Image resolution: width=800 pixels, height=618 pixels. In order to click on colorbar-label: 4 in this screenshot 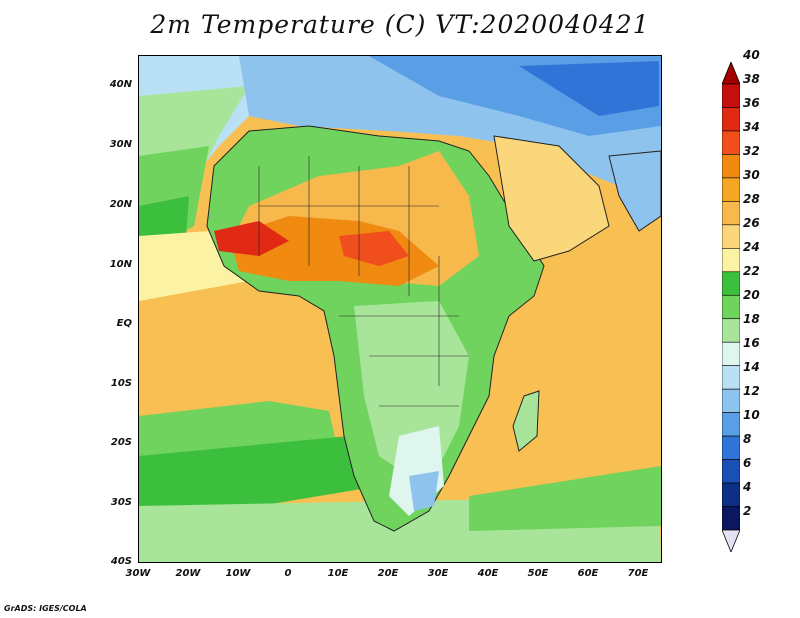, I will do `click(747, 487)`.